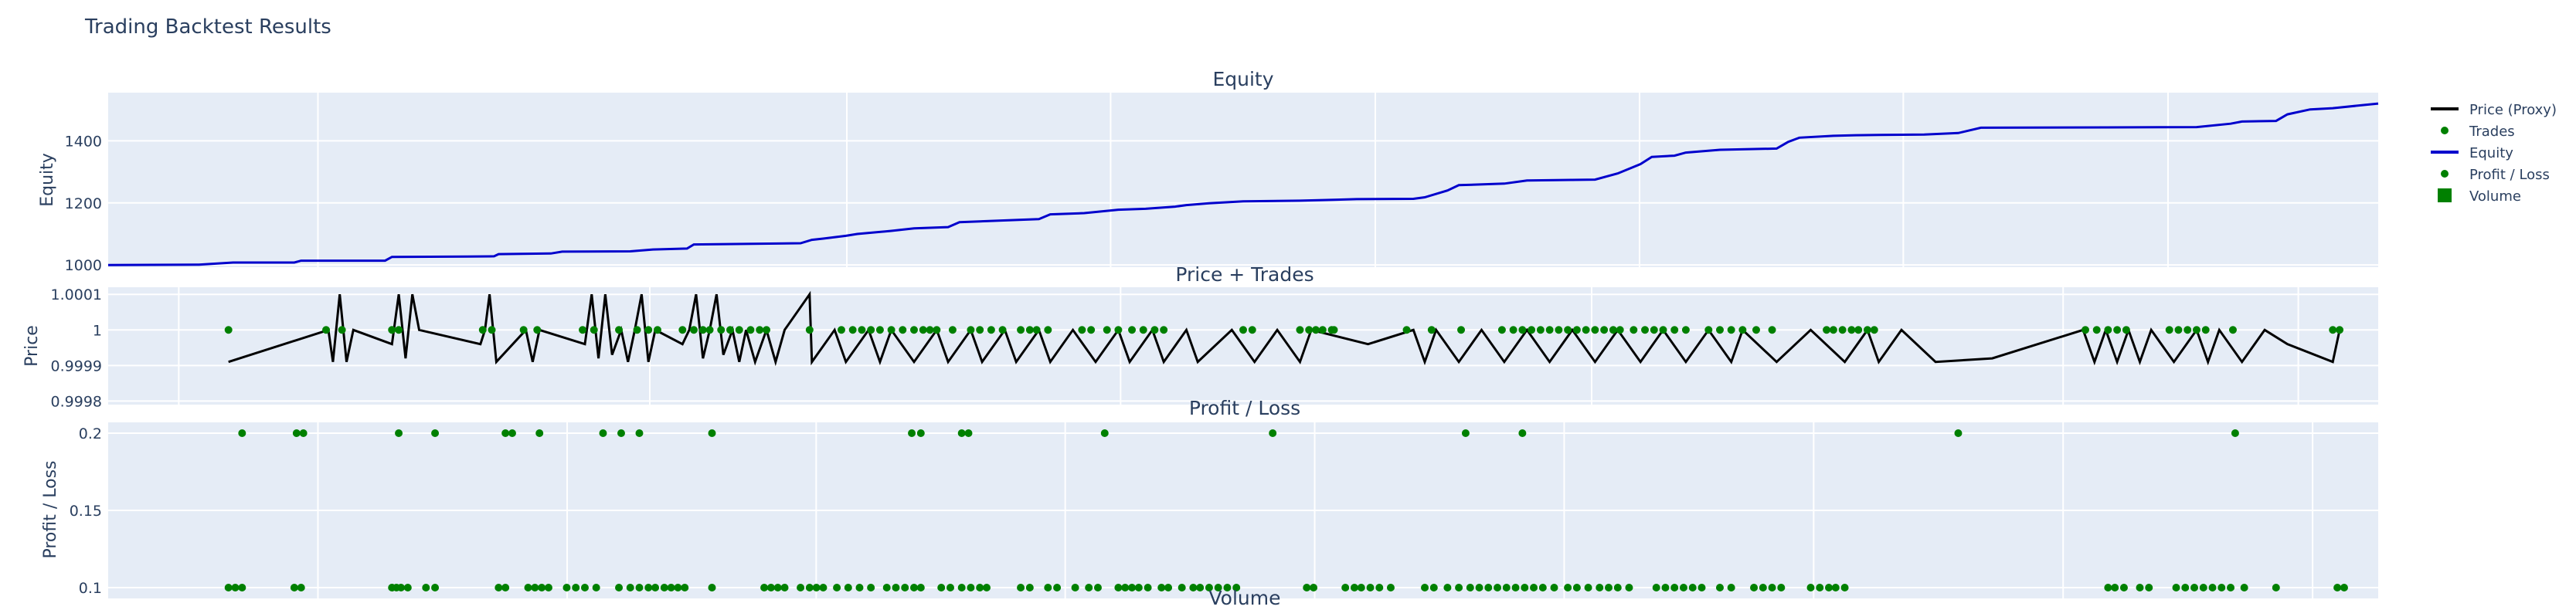  What do you see at coordinates (83, 204) in the screenshot?
I see `equity-ytick-label: 1200` at bounding box center [83, 204].